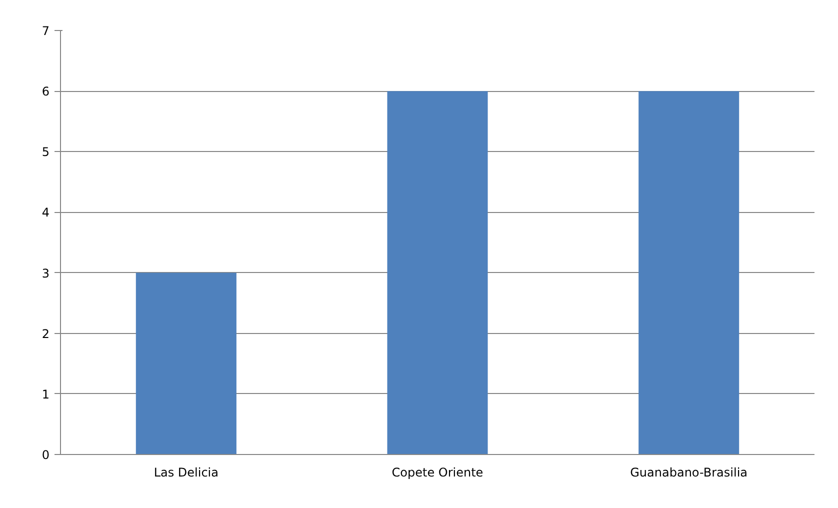 The width and height of the screenshot is (838, 508). What do you see at coordinates (46, 455) in the screenshot?
I see `y-tick-label: 0` at bounding box center [46, 455].